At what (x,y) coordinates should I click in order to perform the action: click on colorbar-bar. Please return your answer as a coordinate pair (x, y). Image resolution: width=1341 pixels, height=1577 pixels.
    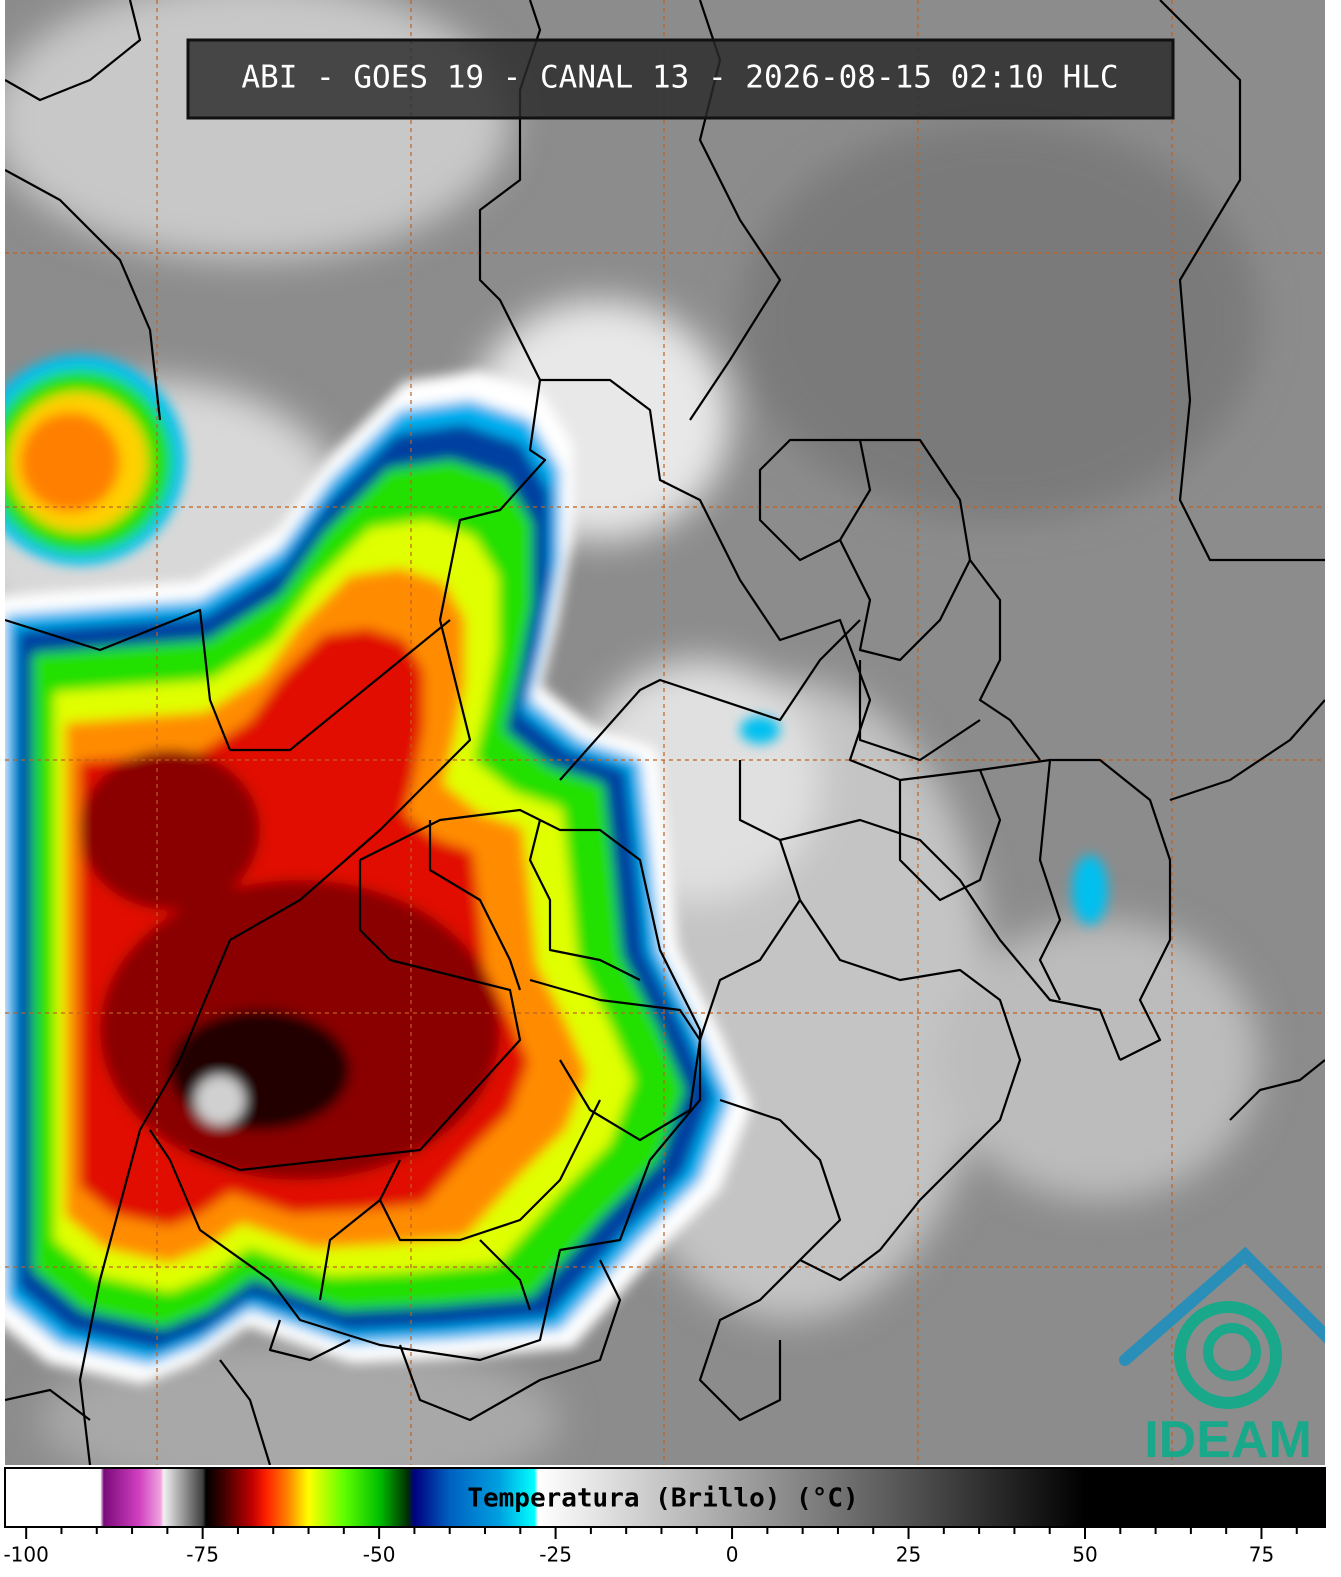
    Looking at the image, I should click on (665, 1497).